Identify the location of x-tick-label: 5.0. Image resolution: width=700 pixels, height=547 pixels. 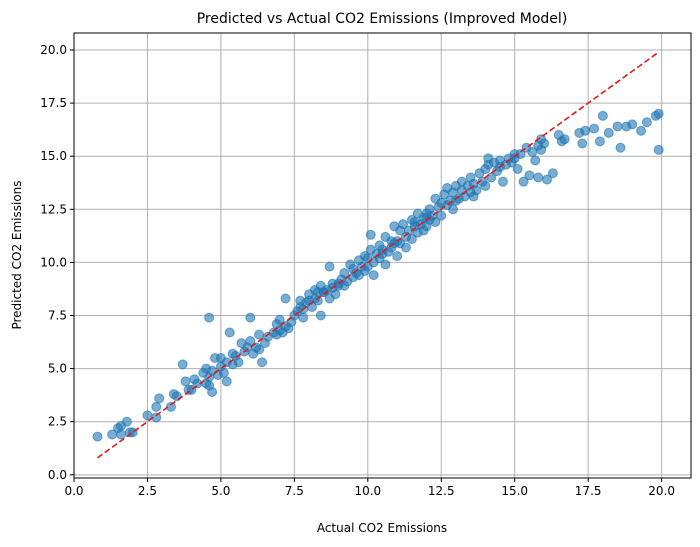
(220, 491).